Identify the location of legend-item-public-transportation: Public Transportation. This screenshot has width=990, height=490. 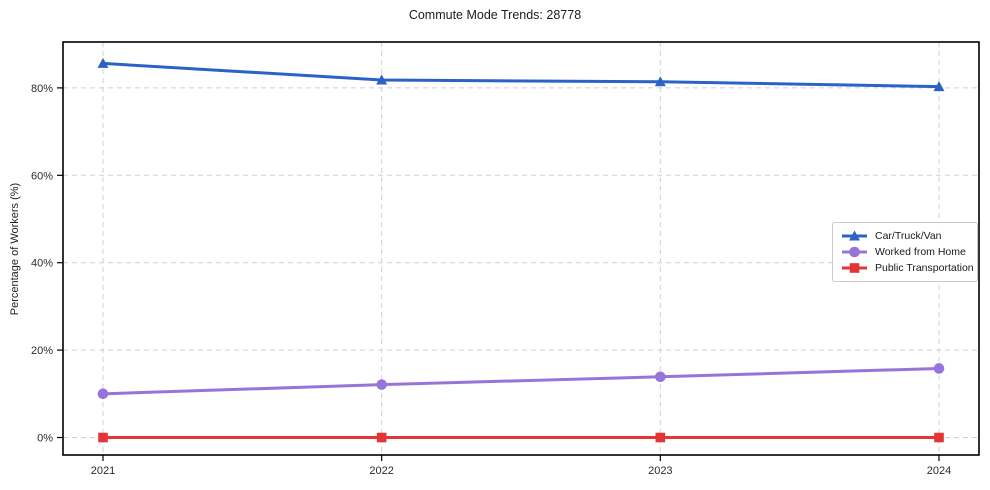
(907, 268).